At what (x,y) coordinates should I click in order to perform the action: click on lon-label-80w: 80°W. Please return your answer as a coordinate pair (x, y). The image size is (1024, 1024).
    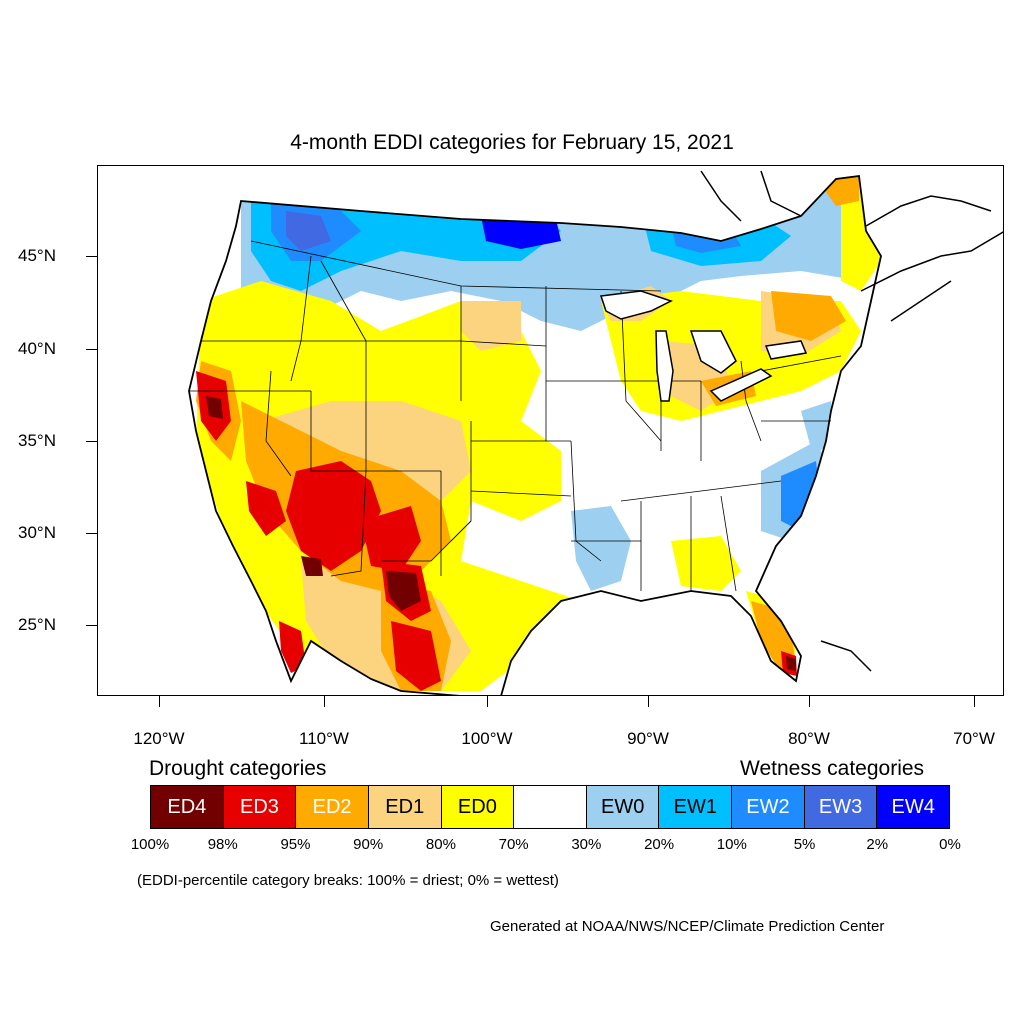
    Looking at the image, I should click on (809, 738).